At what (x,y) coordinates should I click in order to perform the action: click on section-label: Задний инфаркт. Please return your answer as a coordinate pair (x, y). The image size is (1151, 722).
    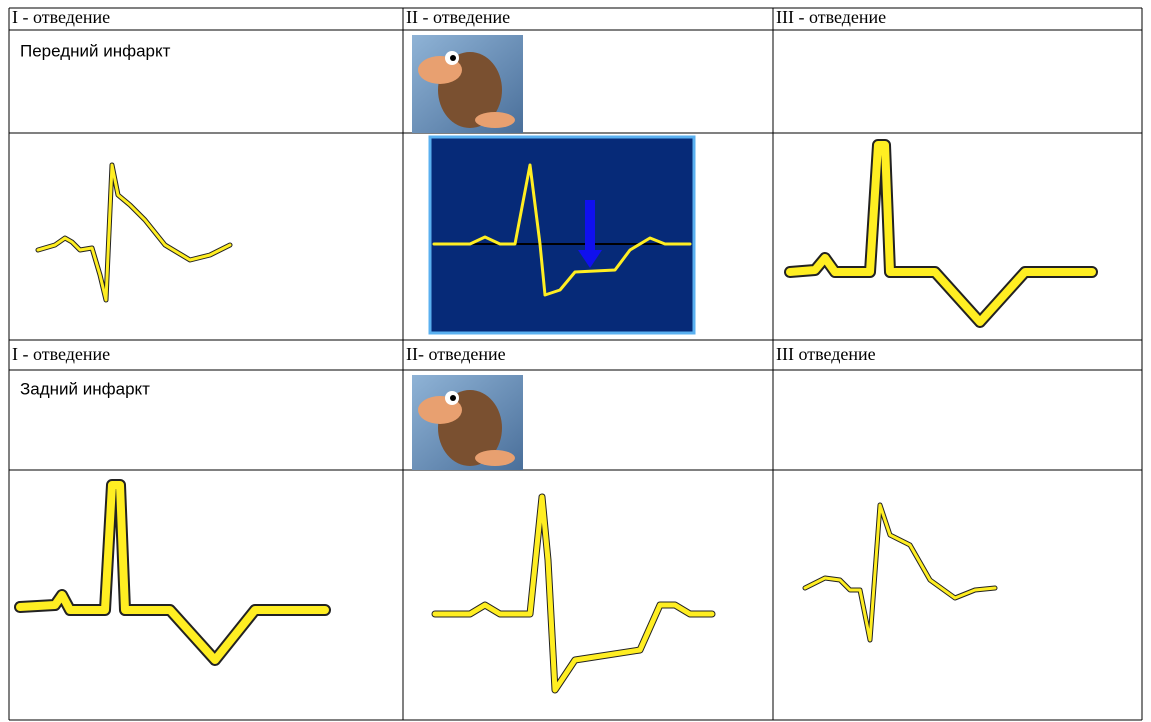
    Looking at the image, I should click on (85, 388).